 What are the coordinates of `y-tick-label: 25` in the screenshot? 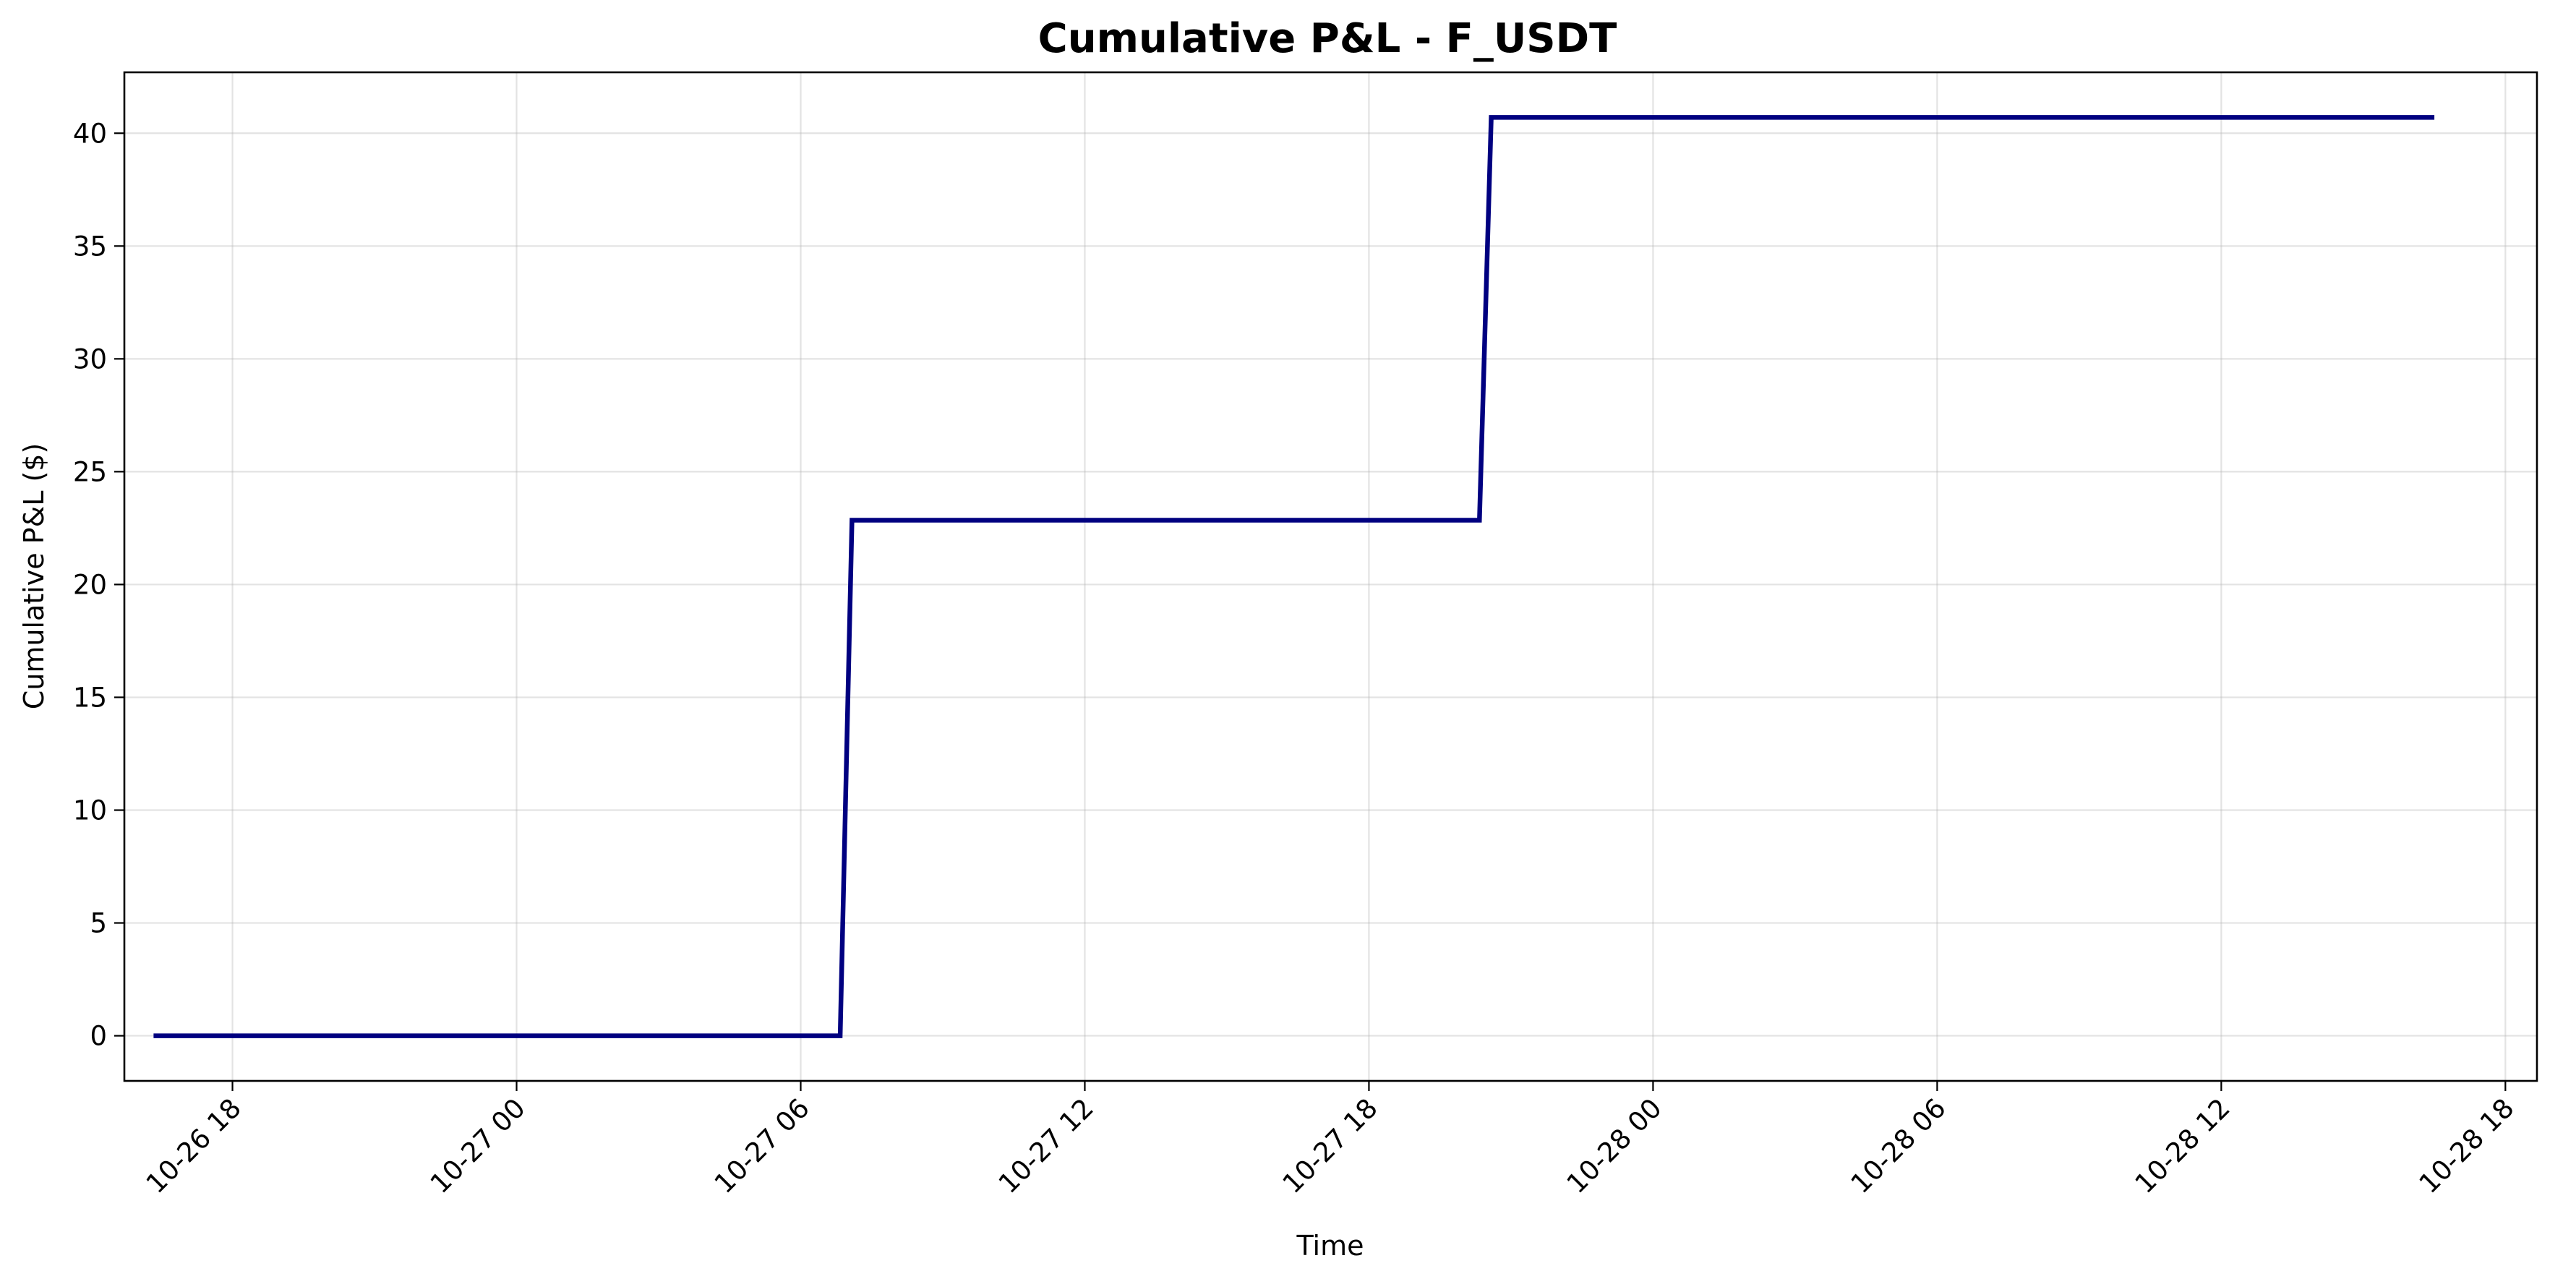 It's located at (90, 471).